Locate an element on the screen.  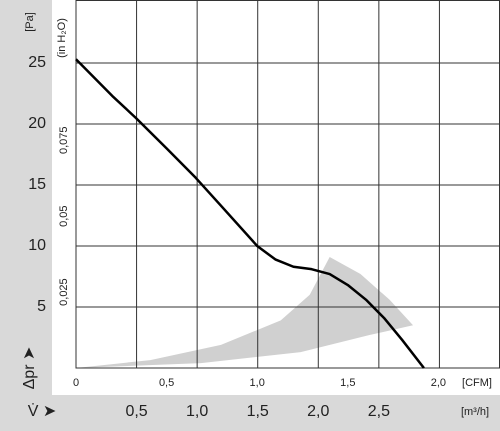
y-tick-label: 20 is located at coordinates (37, 123).